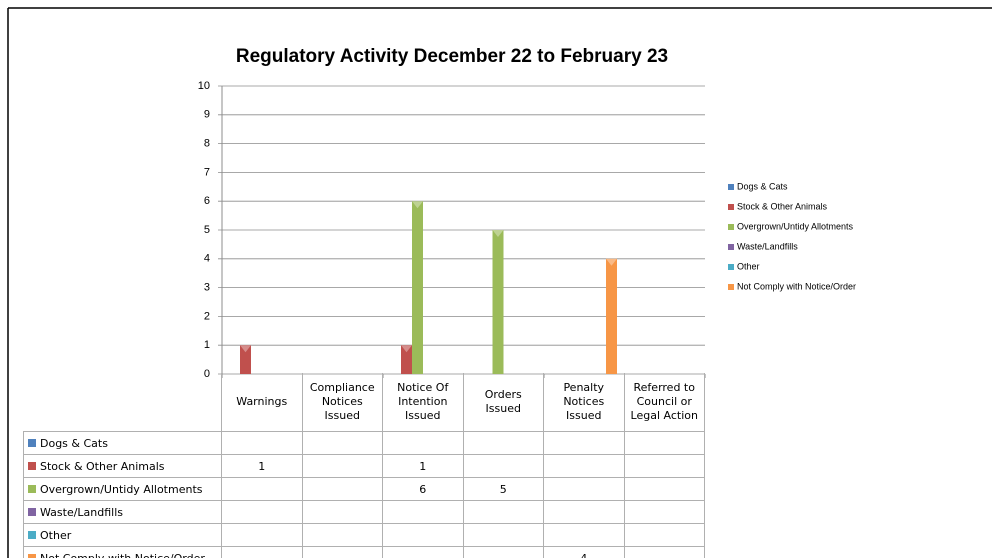 This screenshot has width=992, height=558. What do you see at coordinates (762, 186) in the screenshot?
I see `legend-label: Dogs & Cats` at bounding box center [762, 186].